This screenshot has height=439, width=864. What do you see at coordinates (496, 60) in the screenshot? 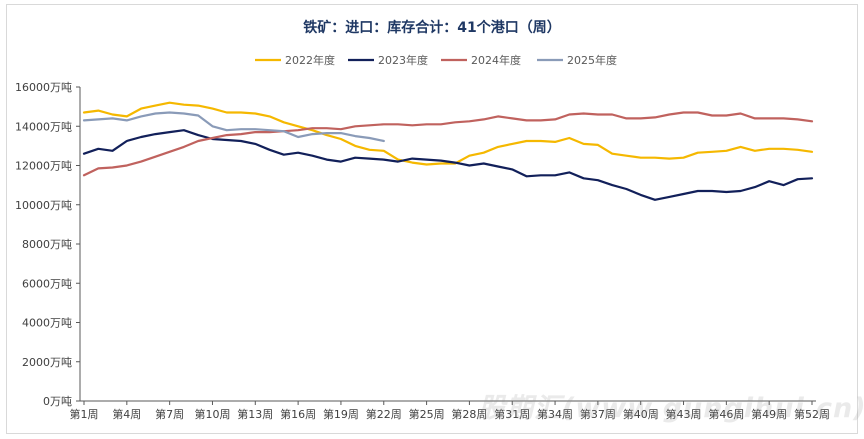
I see `legend-entry: 2024年度` at bounding box center [496, 60].